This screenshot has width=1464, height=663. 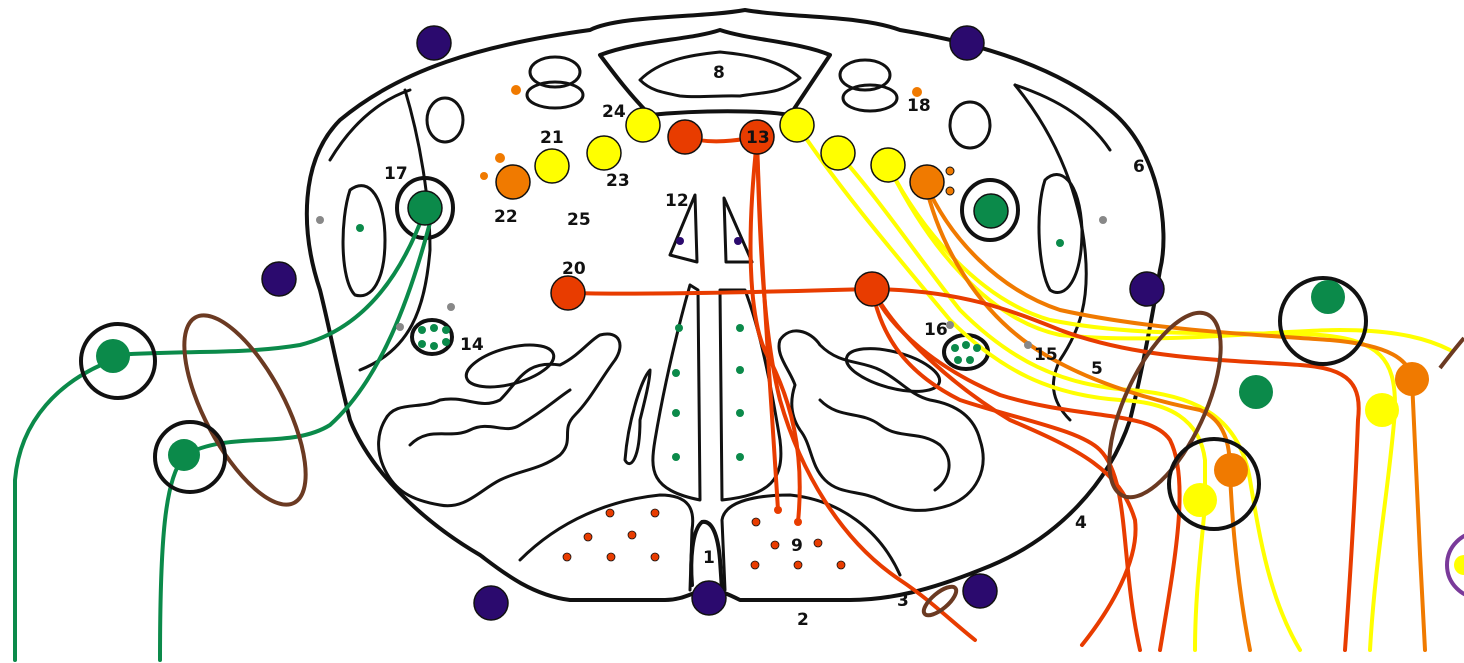 I want to click on left-medial-lemniscus, so click(x=637, y=417).